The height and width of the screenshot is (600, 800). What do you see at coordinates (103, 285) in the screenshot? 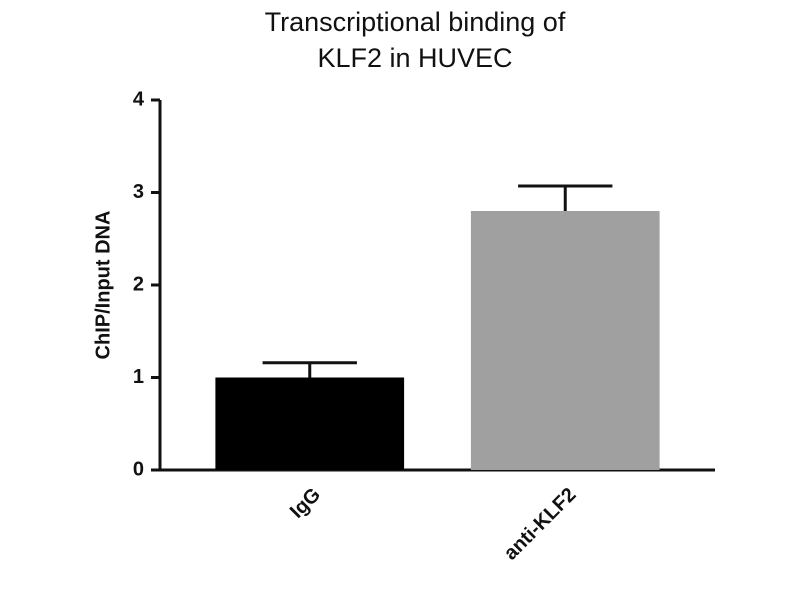
I see `y-axis-label: ChIP/Input DNA` at bounding box center [103, 285].